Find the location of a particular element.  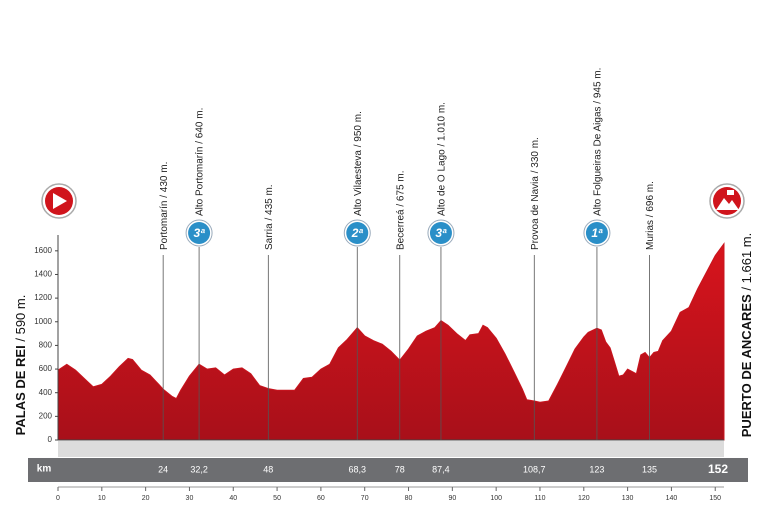

waypoint-km: 87,4 is located at coordinates (441, 469).